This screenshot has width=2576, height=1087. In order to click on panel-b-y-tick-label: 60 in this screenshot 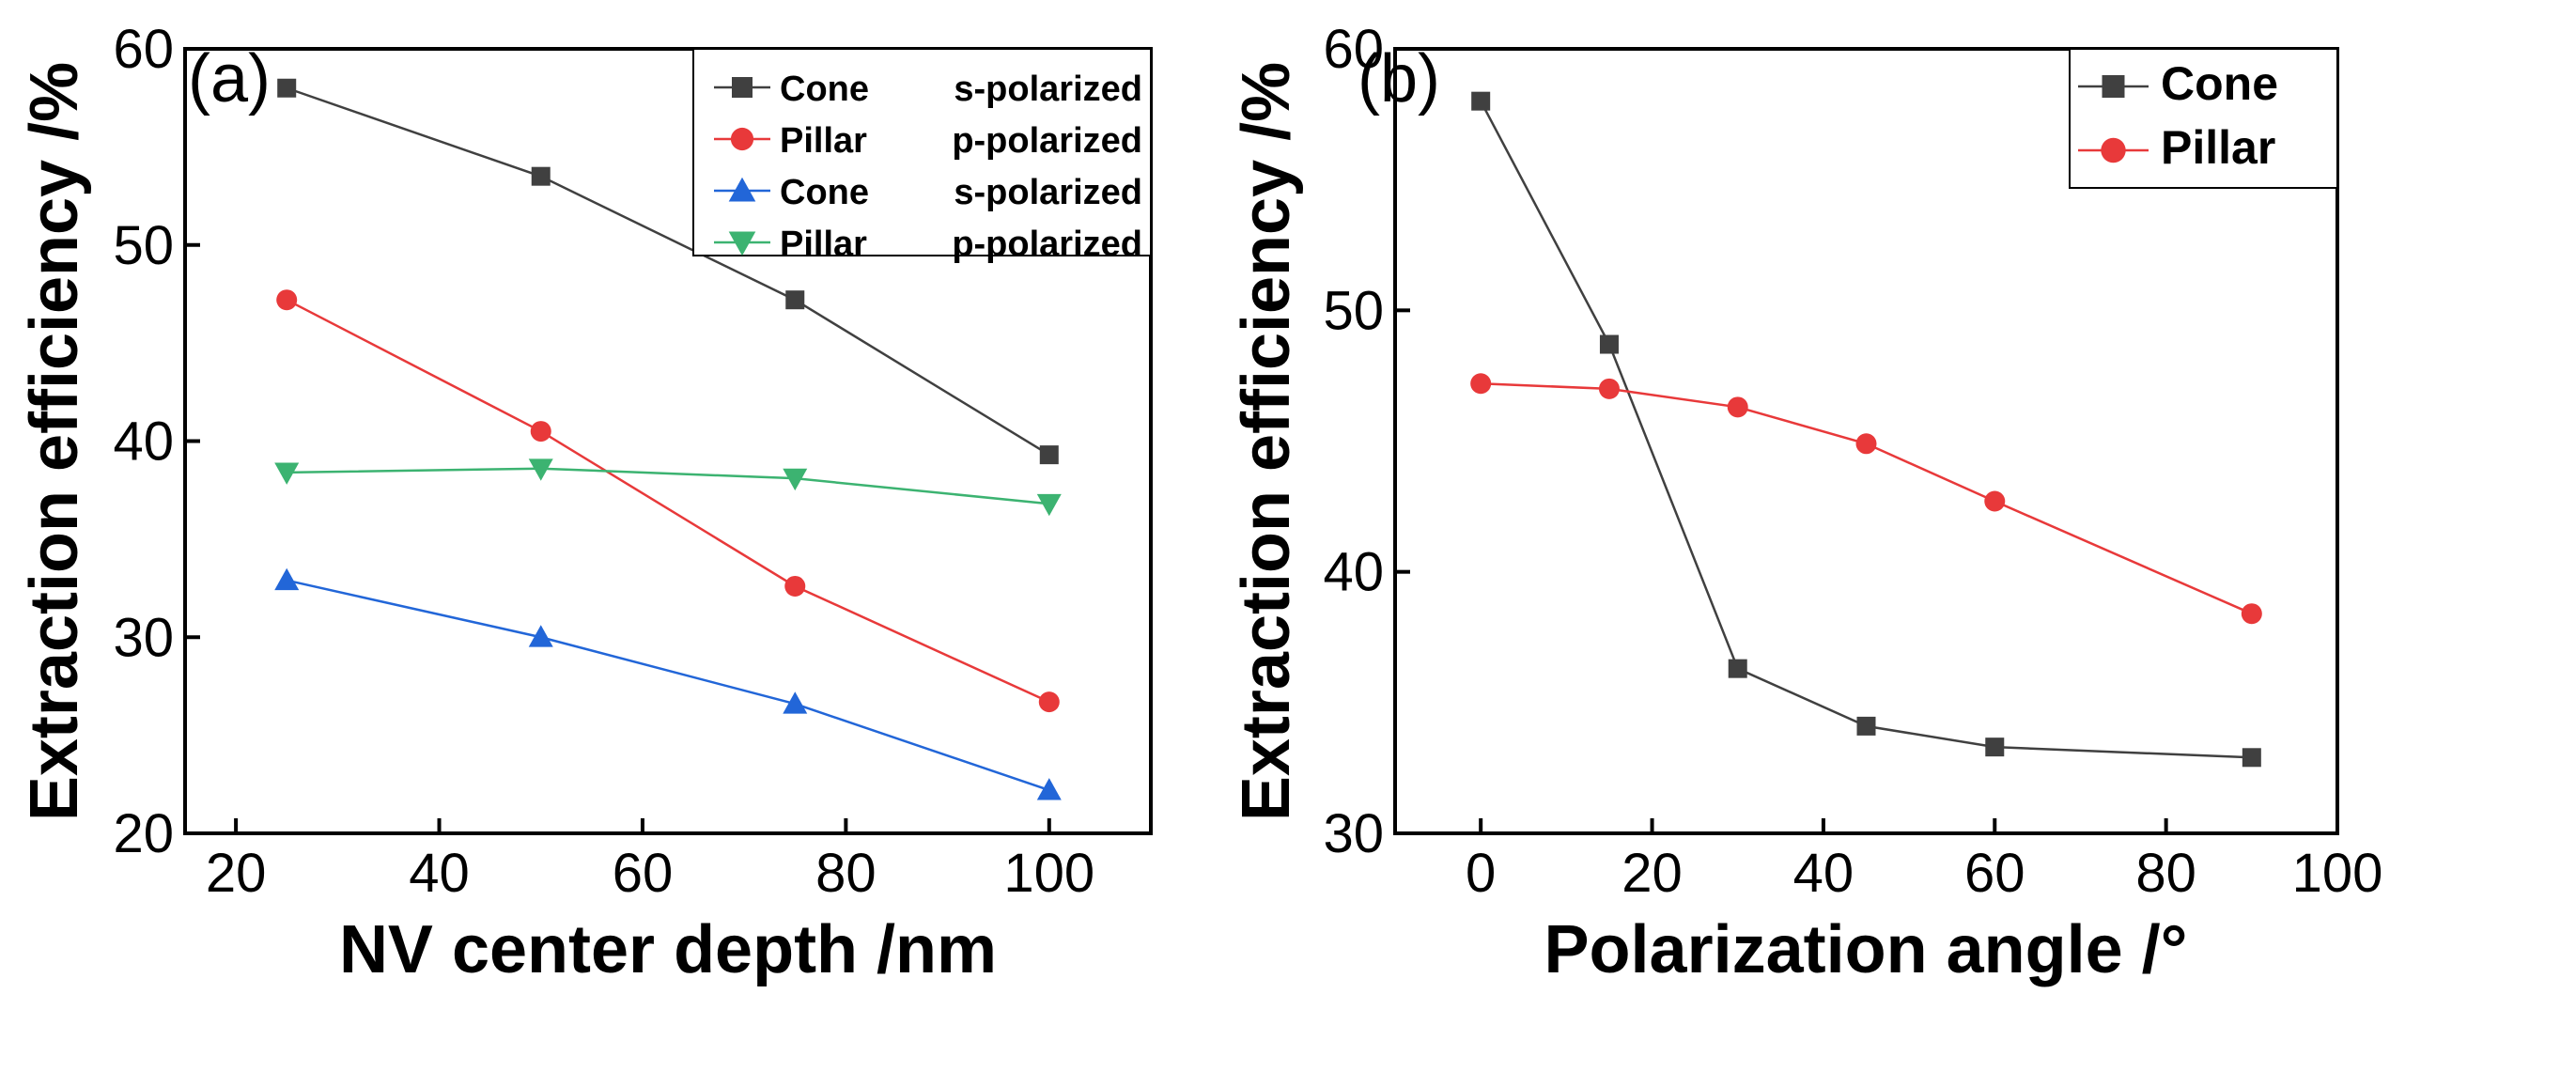, I will do `click(1354, 49)`.